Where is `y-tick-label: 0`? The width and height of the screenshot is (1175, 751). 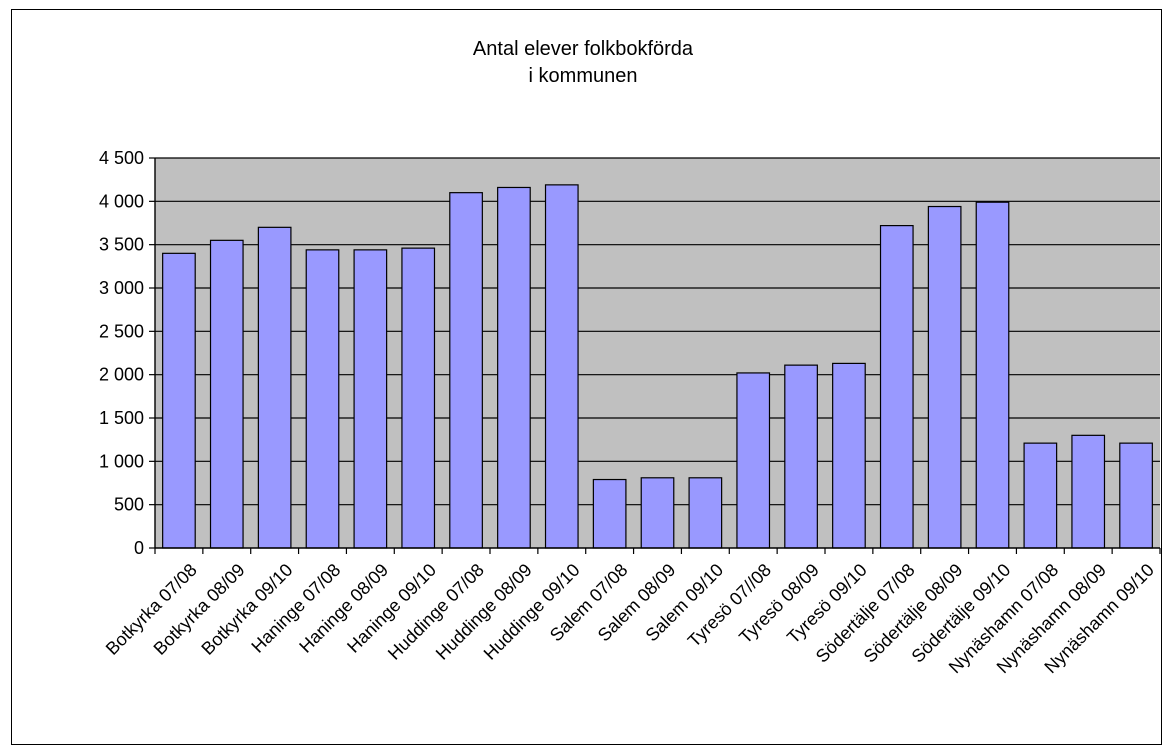 y-tick-label: 0 is located at coordinates (139, 548).